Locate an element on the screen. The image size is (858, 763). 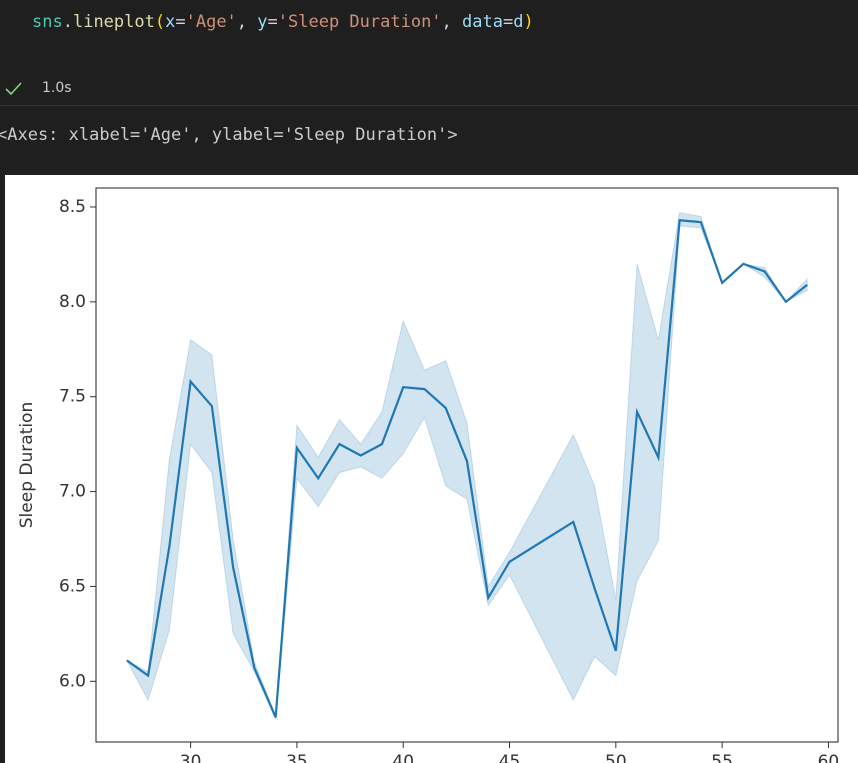
y-tick-label: 8.0 is located at coordinates (72, 302).